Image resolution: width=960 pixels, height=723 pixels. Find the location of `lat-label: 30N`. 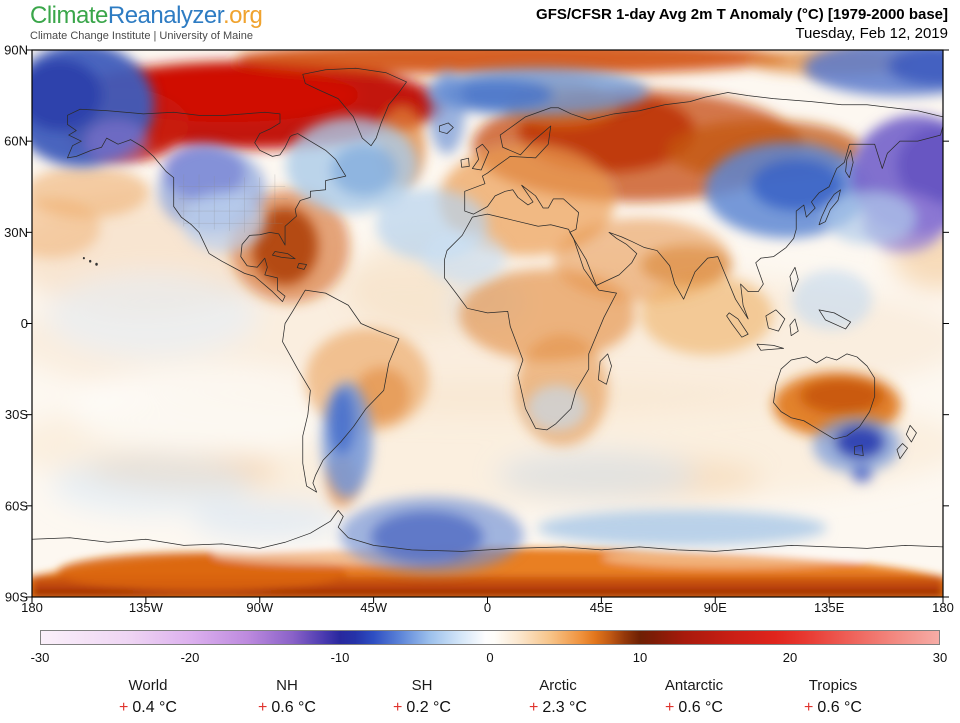

lat-label: 30N is located at coordinates (16, 232).